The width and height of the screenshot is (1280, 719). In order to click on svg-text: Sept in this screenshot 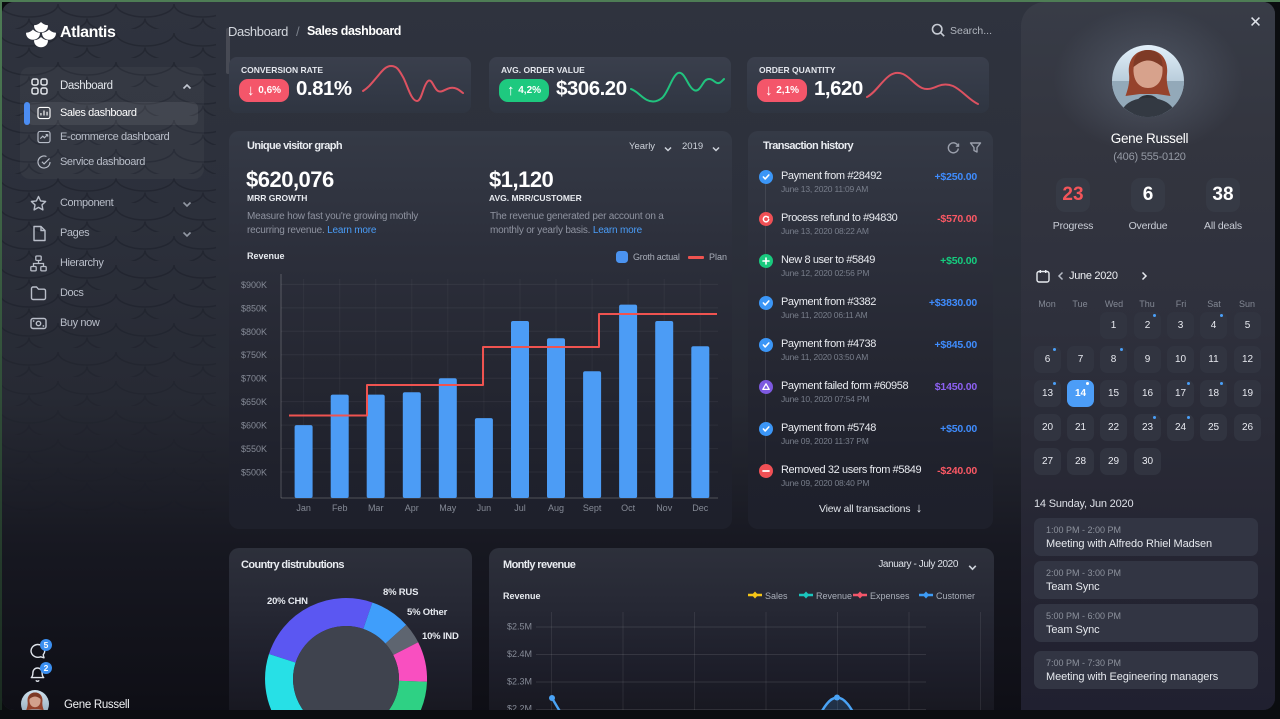, I will do `click(592, 508)`.